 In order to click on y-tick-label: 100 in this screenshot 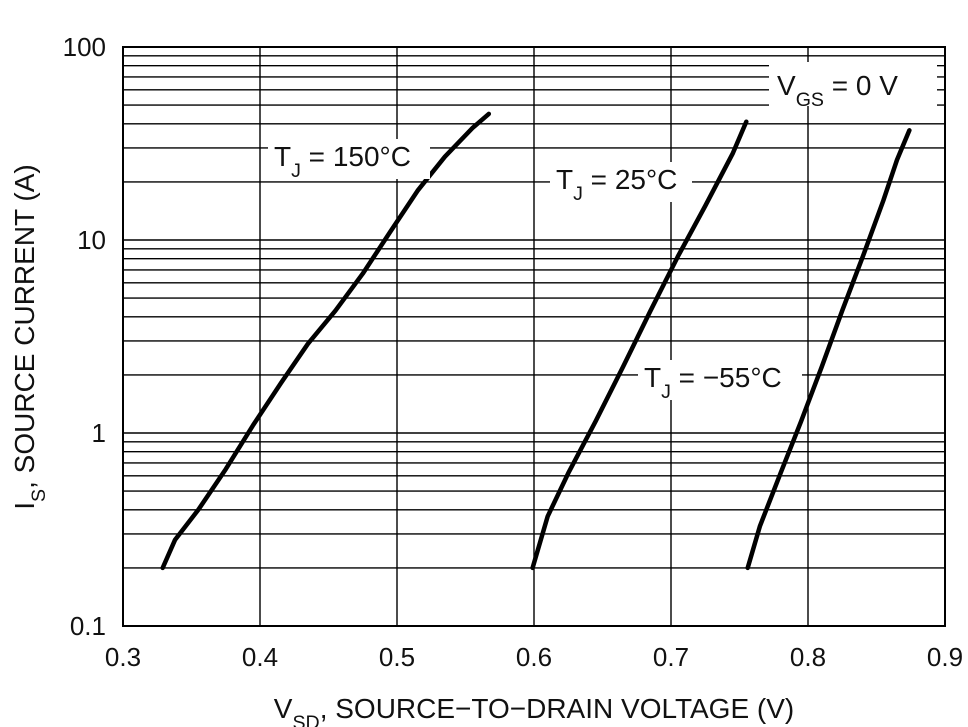, I will do `click(84, 47)`.